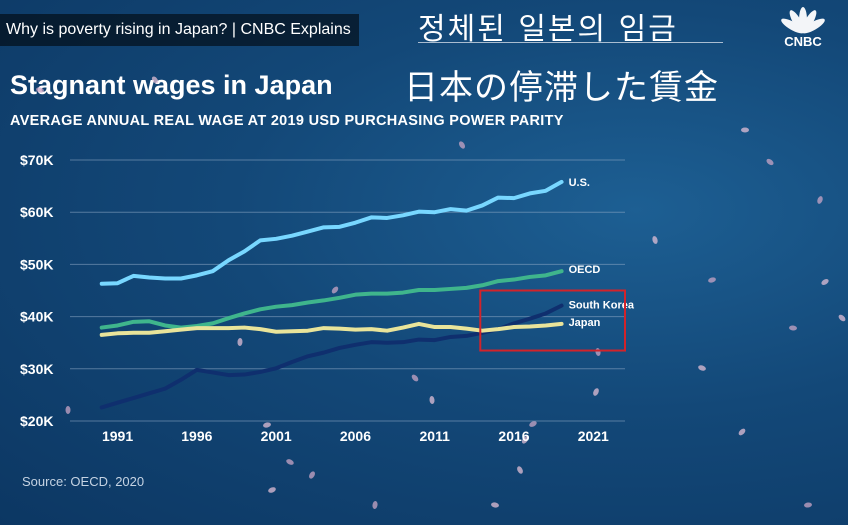 The image size is (848, 525). What do you see at coordinates (331, 329) in the screenshot?
I see `series-line-japan` at bounding box center [331, 329].